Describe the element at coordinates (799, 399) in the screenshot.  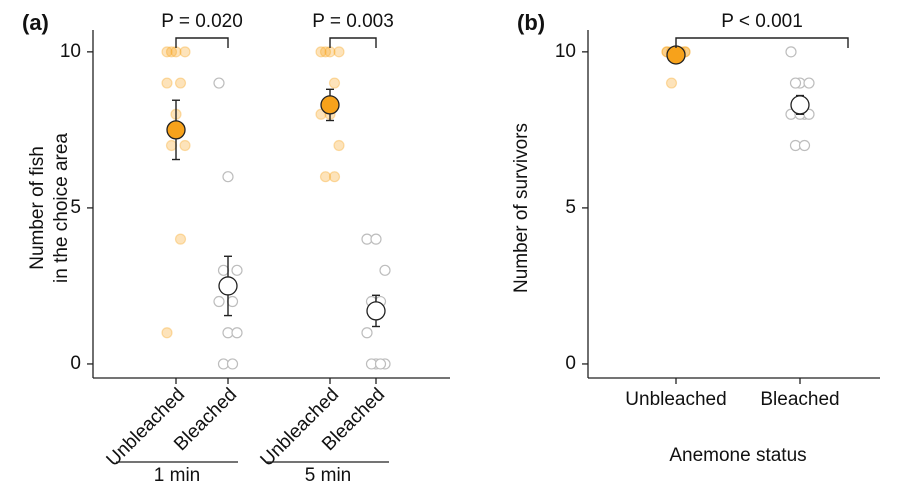
I see `x-tick-label: Bleached` at that location.